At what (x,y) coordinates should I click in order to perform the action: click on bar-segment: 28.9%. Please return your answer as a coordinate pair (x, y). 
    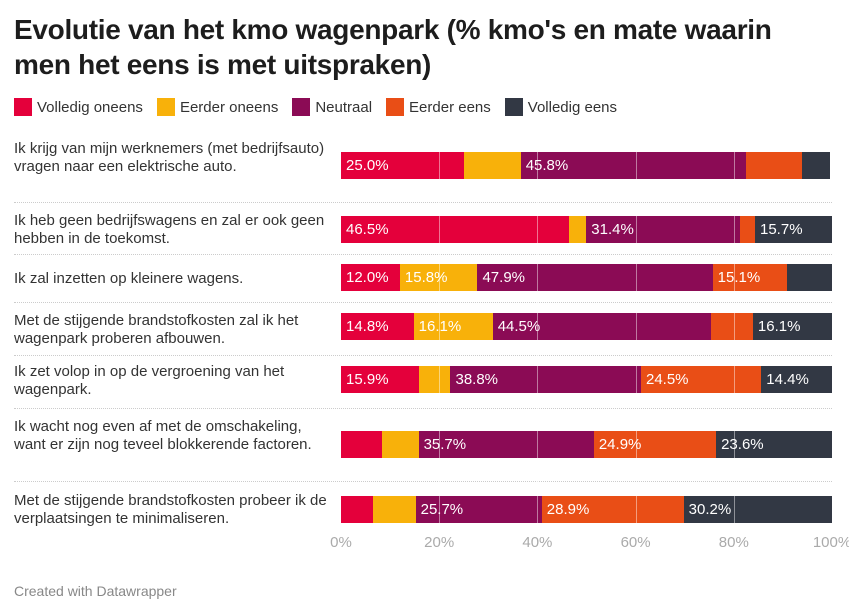
    Looking at the image, I should click on (612, 509).